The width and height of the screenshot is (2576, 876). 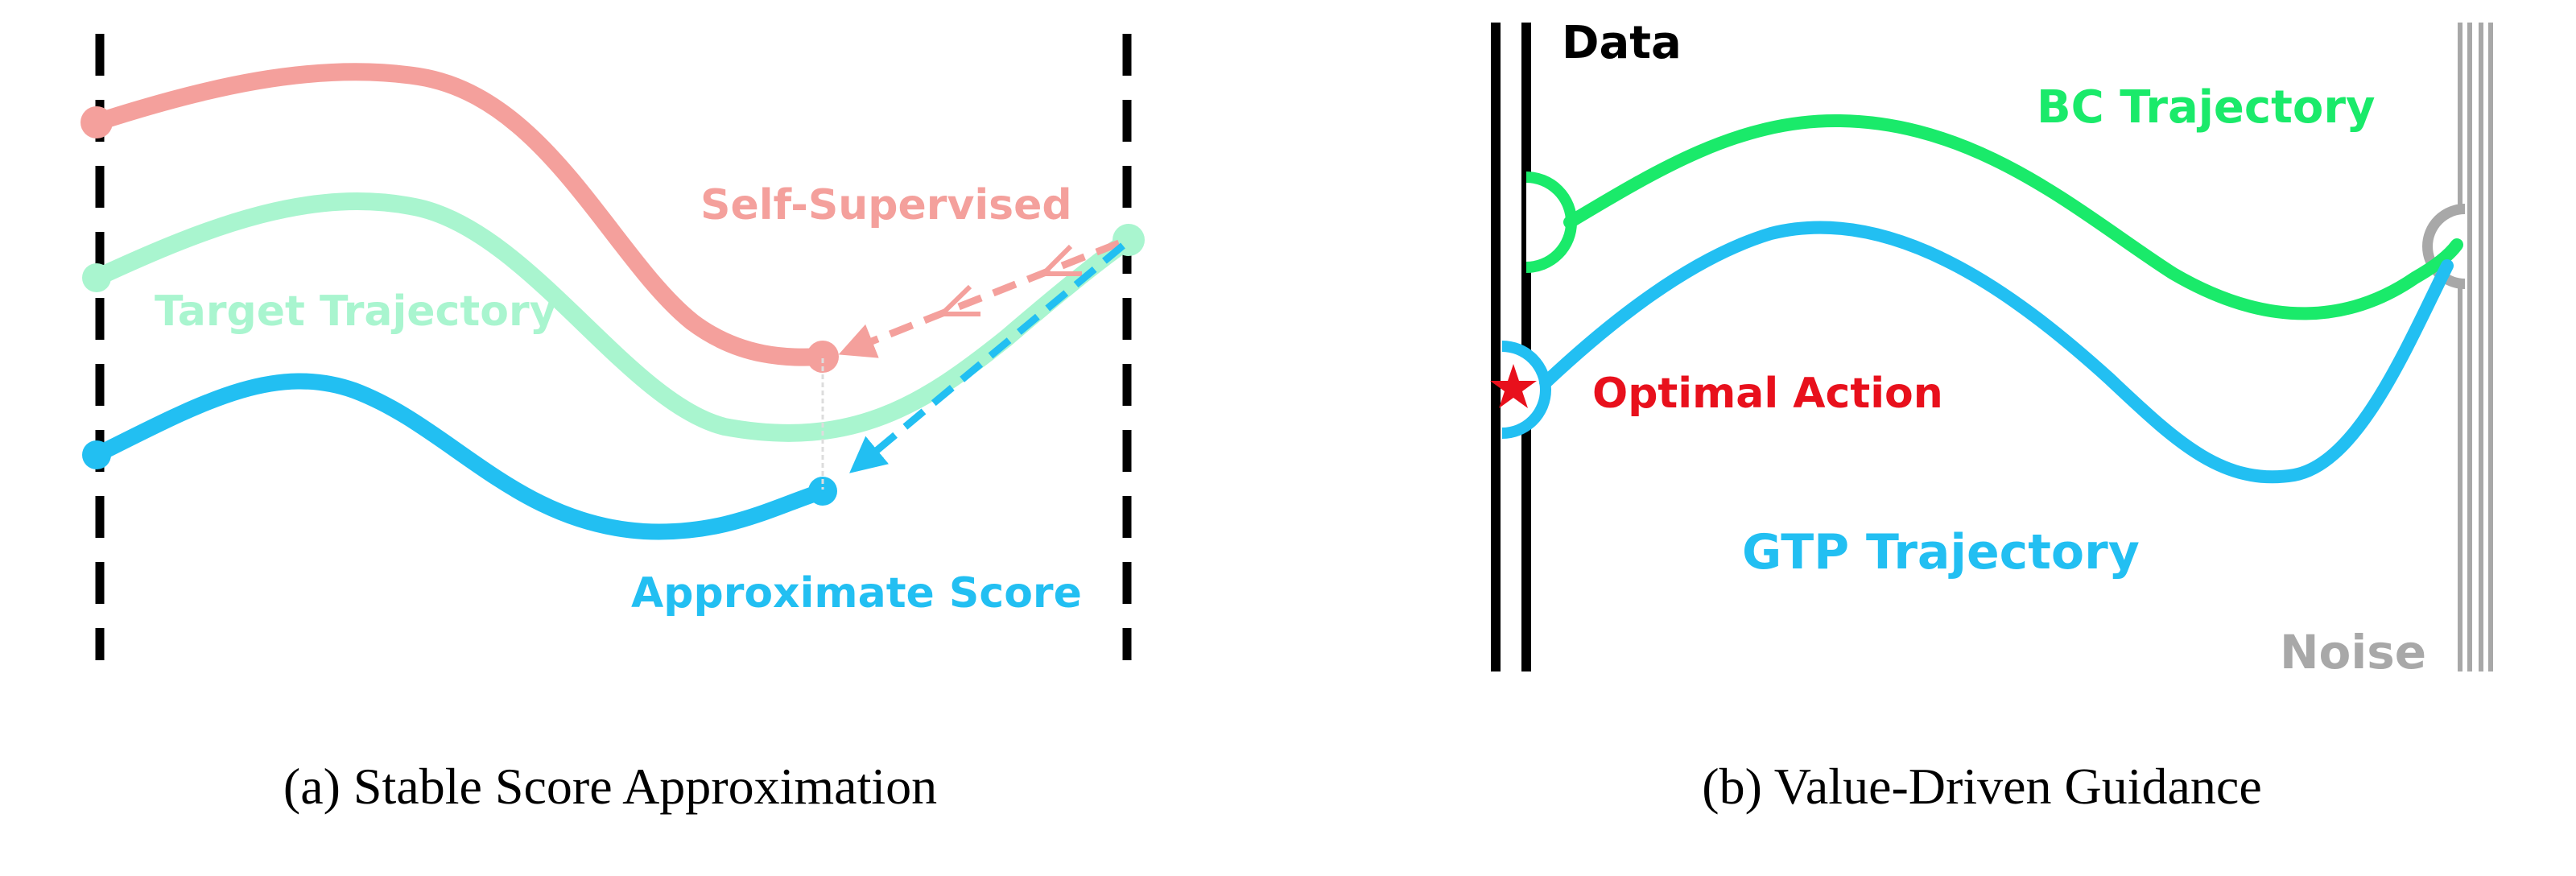 I want to click on noise-label: Noise, so click(x=2353, y=652).